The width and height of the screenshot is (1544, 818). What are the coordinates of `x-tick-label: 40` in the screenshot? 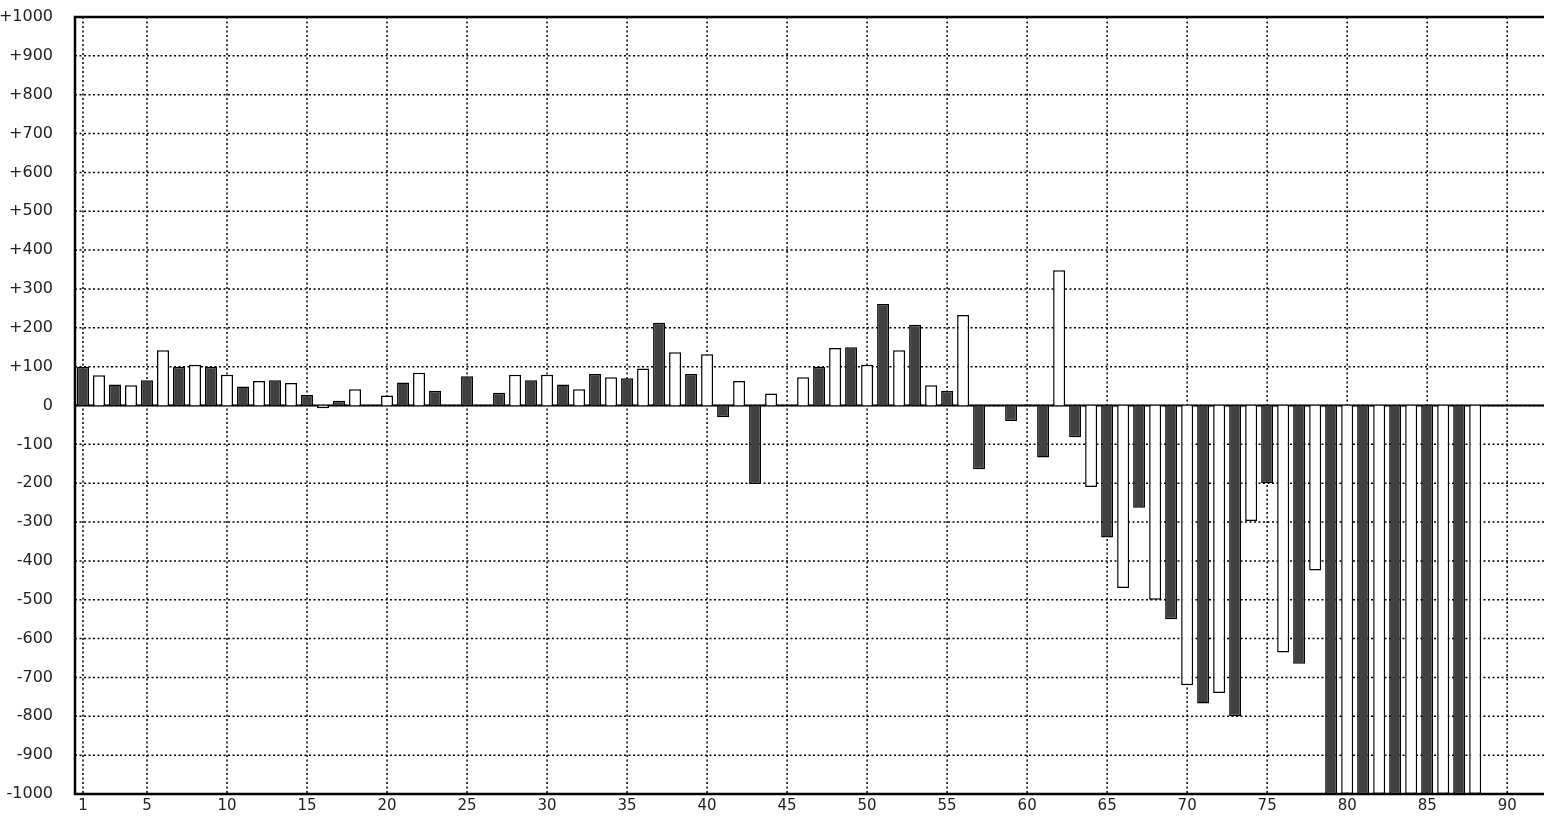 It's located at (707, 804).